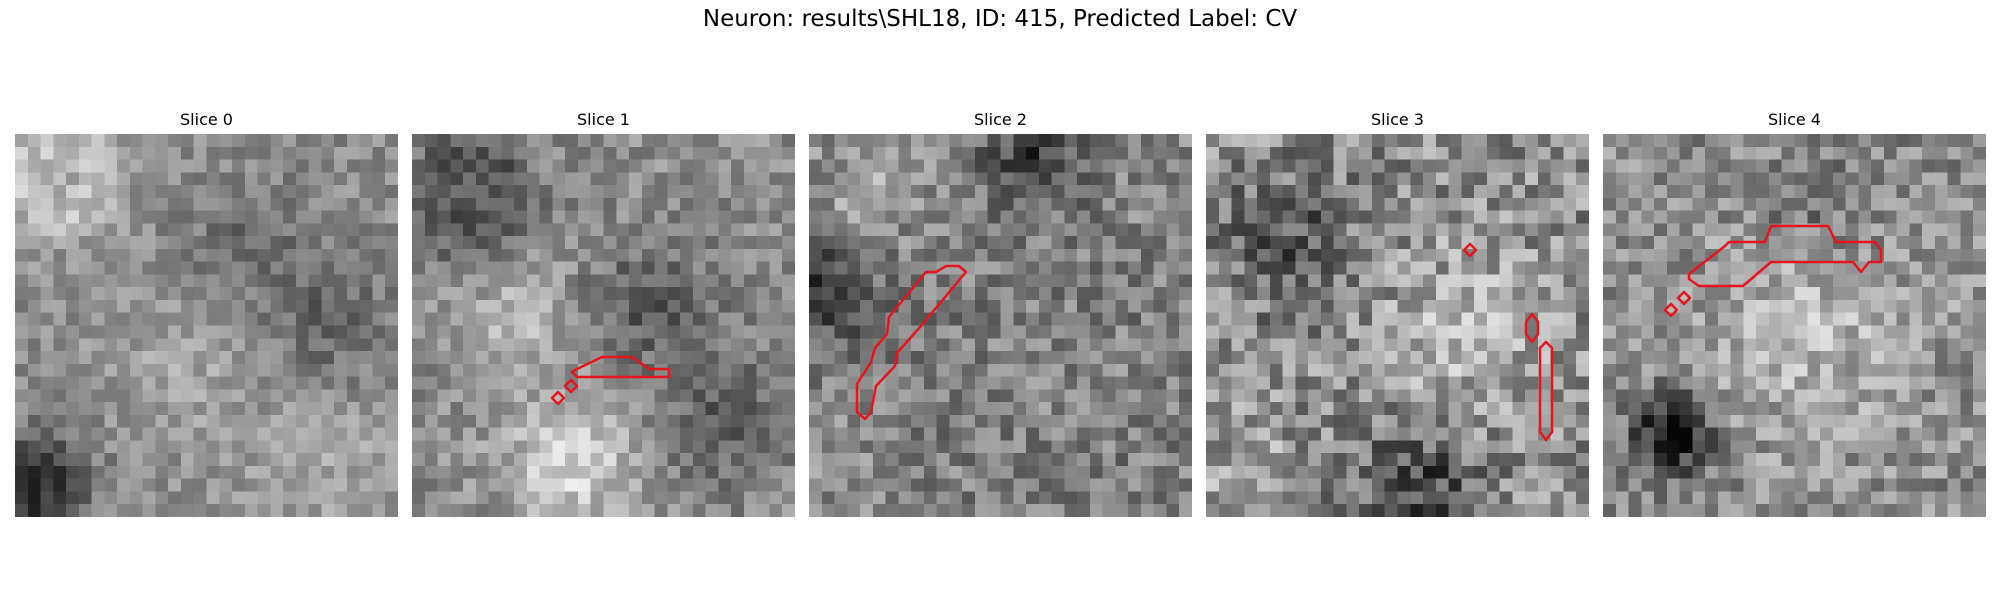 This screenshot has height=600, width=2000. Describe the element at coordinates (206, 120) in the screenshot. I see `slice-title: Slice 0` at that location.